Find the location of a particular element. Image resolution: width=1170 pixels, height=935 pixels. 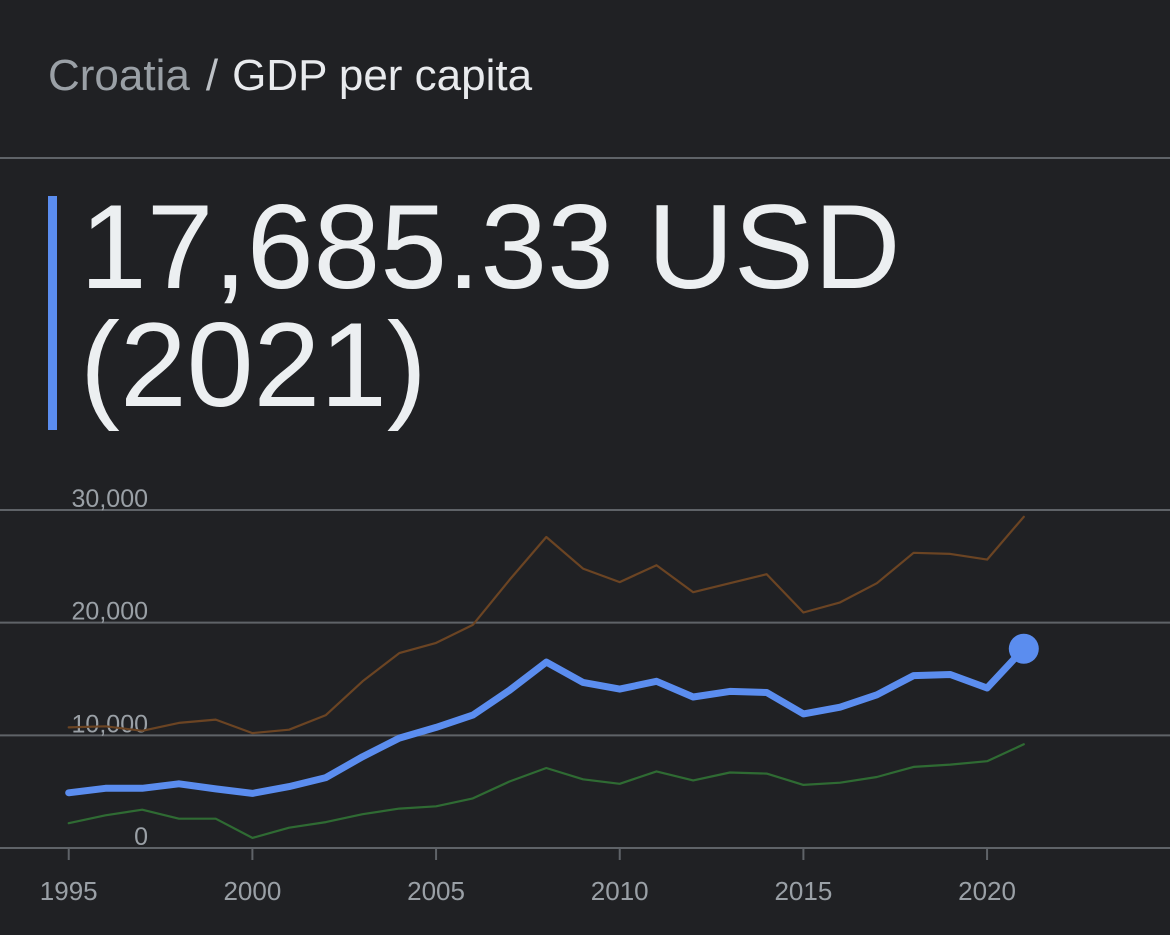

series-line-main is located at coordinates (546, 721).